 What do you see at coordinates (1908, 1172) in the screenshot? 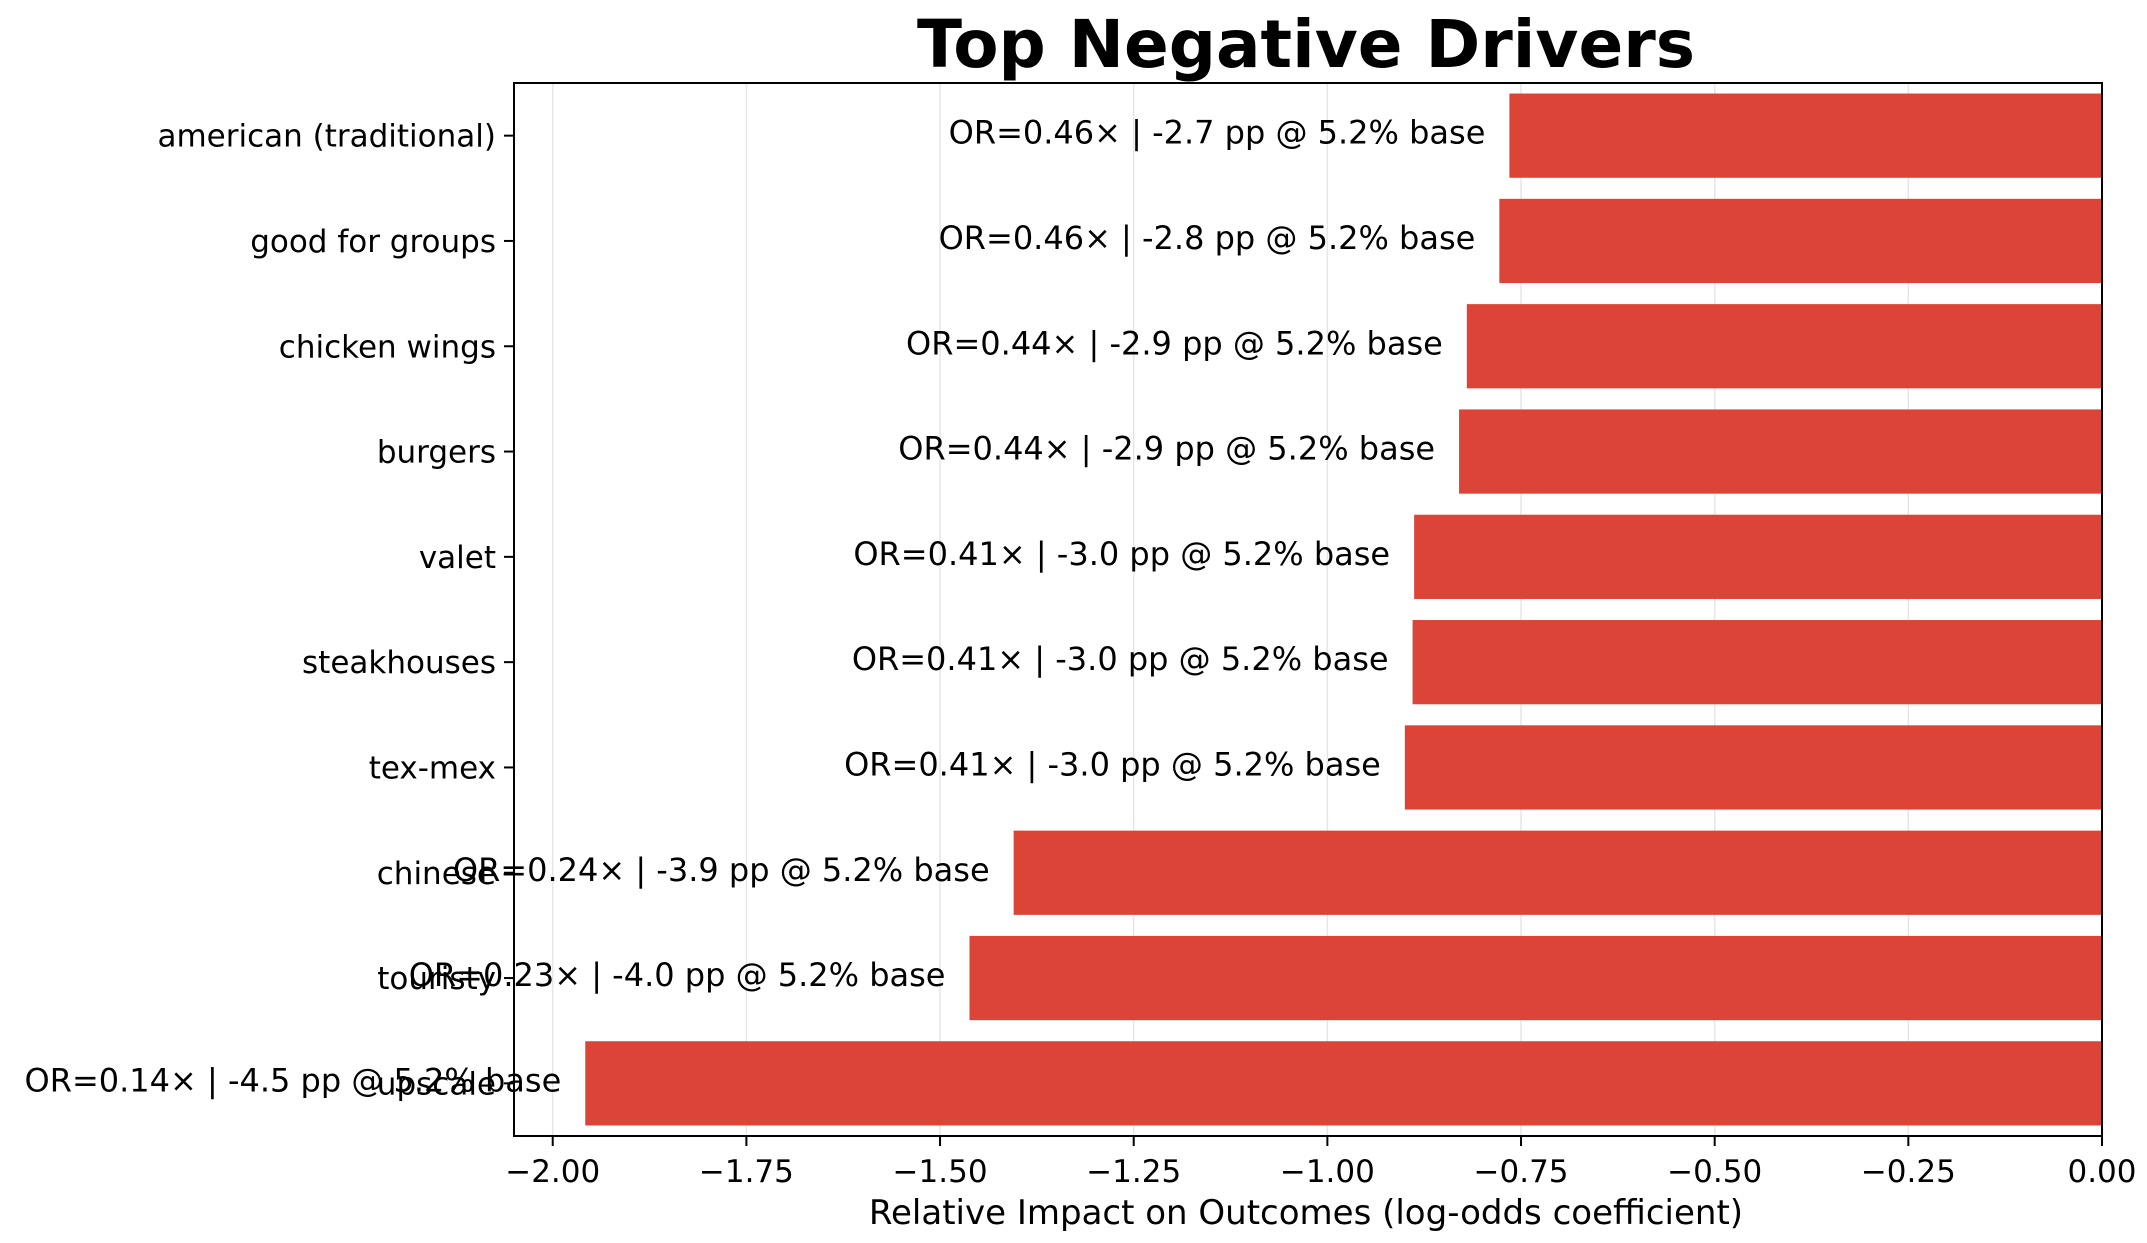
I see `x-tick-label: −0.25` at bounding box center [1908, 1172].